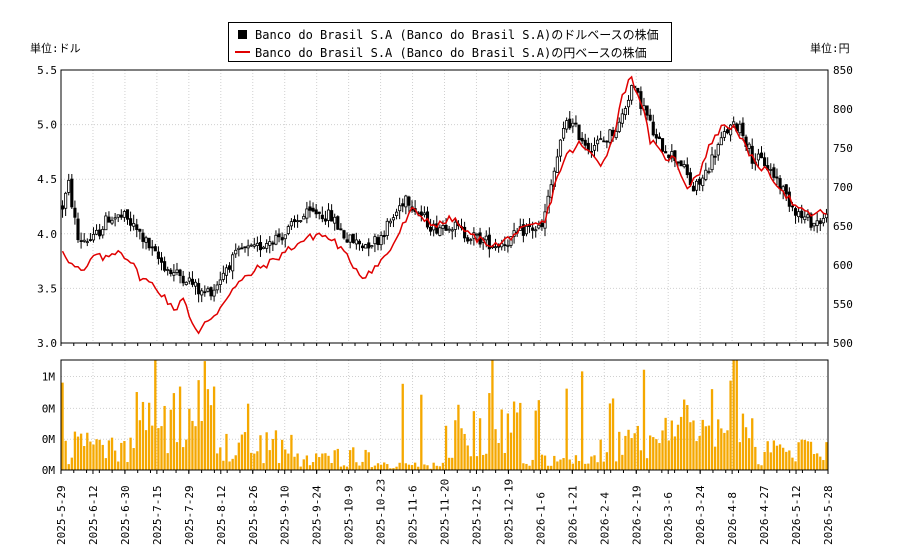 The height and width of the screenshot is (550, 900). What do you see at coordinates (317, 515) in the screenshot?
I see `x-tick-label: 2025-9-24` at bounding box center [317, 515].